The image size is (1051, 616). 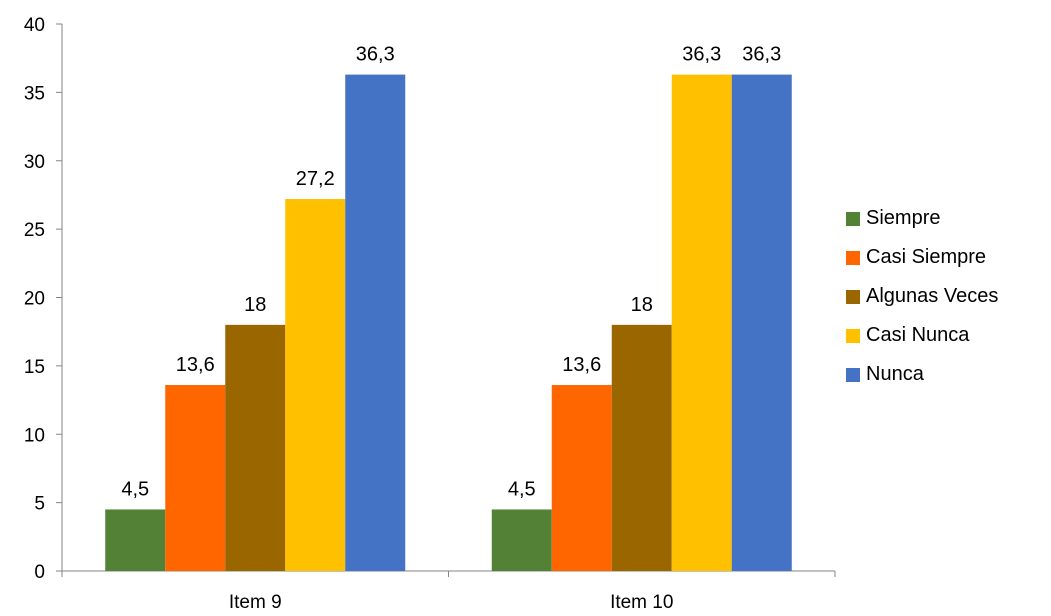 What do you see at coordinates (926, 257) in the screenshot?
I see `legend-label: Casi Siempre` at bounding box center [926, 257].